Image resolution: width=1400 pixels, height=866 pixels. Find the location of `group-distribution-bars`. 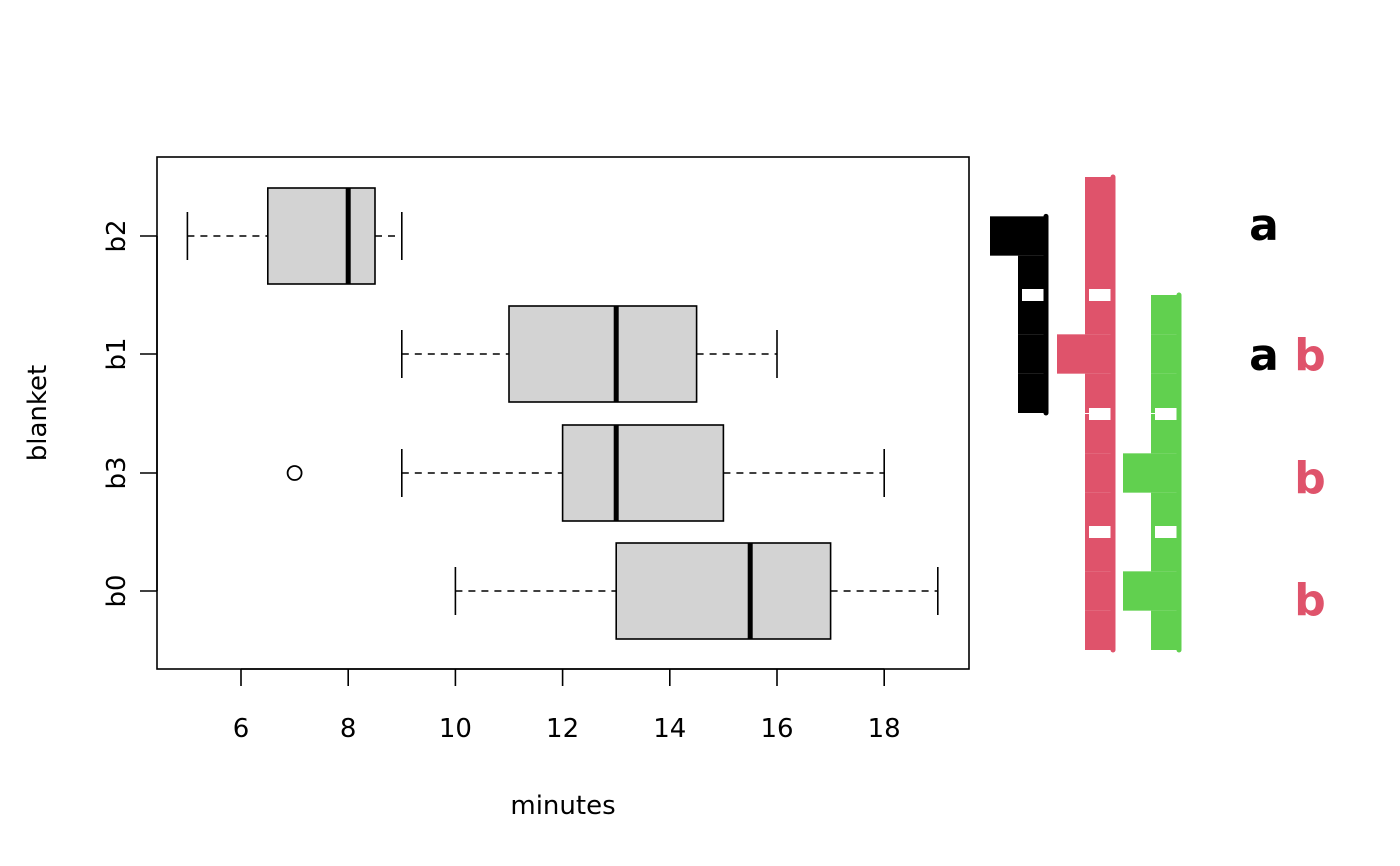

group-distribution-bars is located at coordinates (1086, 413).